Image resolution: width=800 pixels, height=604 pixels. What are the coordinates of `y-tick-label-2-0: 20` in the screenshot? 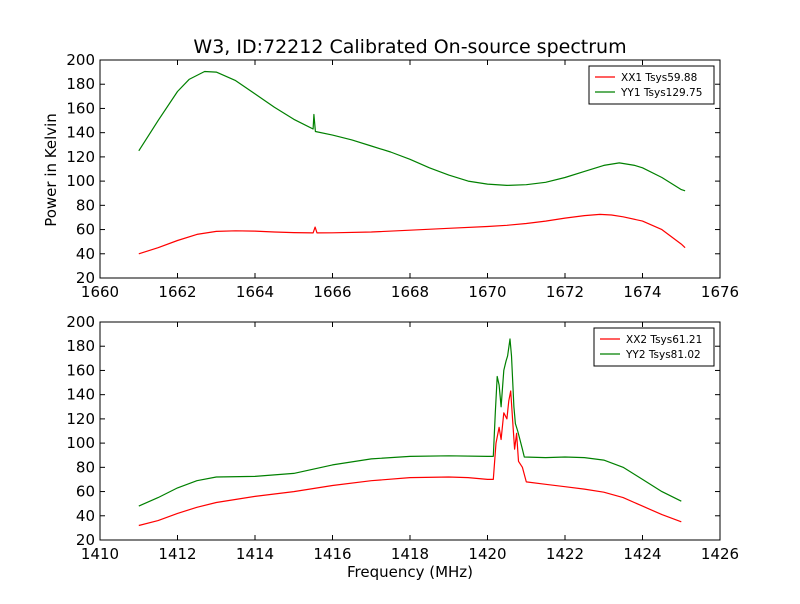 It's located at (85, 540).